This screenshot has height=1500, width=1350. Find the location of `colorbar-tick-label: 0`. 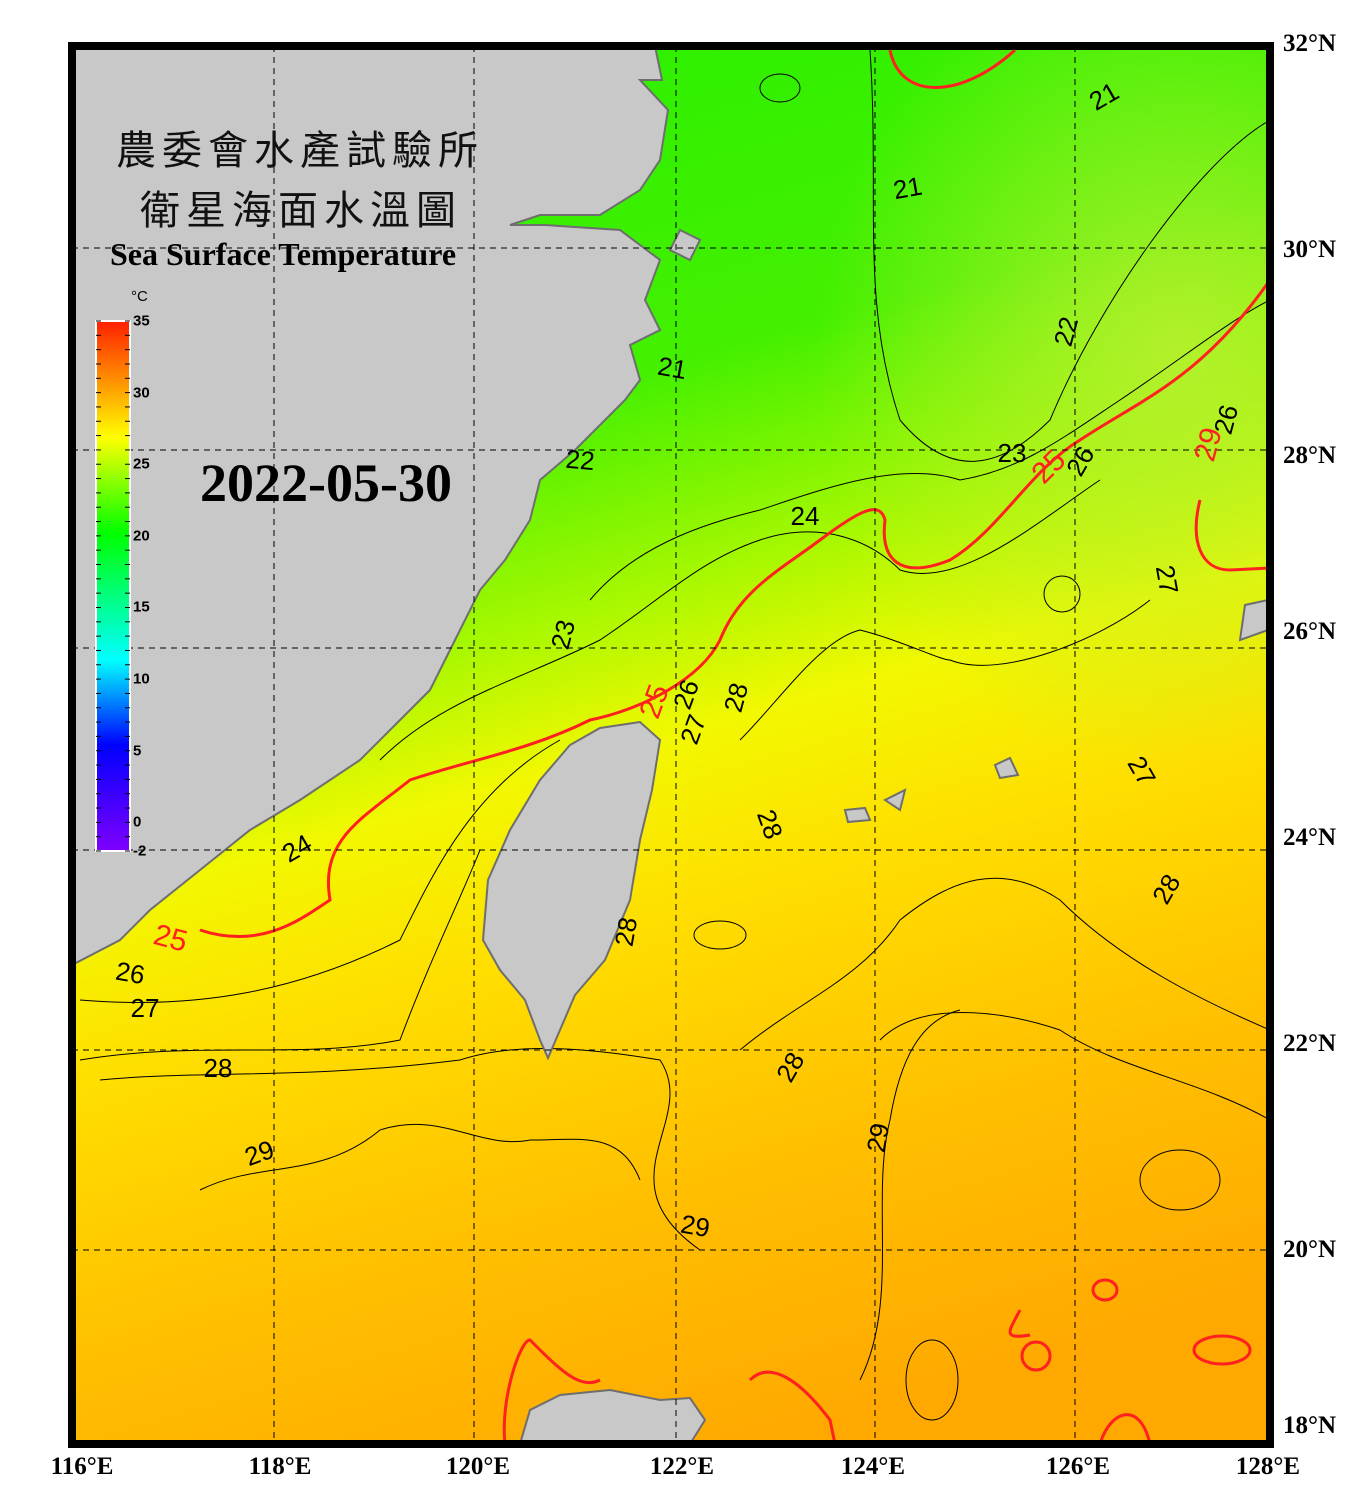

colorbar-tick-label: 0 is located at coordinates (137, 822).